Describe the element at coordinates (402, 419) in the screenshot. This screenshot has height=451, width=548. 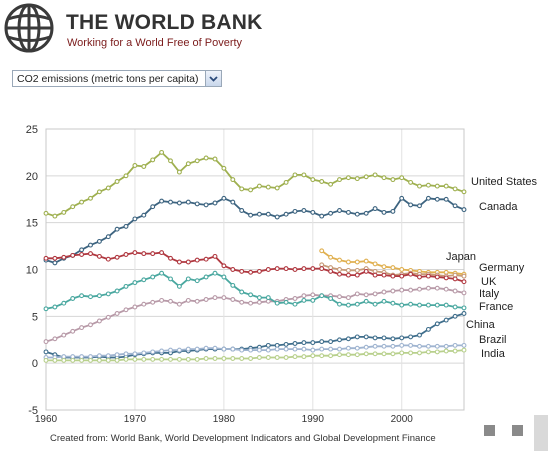
I see `x-tick-label: 2000` at that location.